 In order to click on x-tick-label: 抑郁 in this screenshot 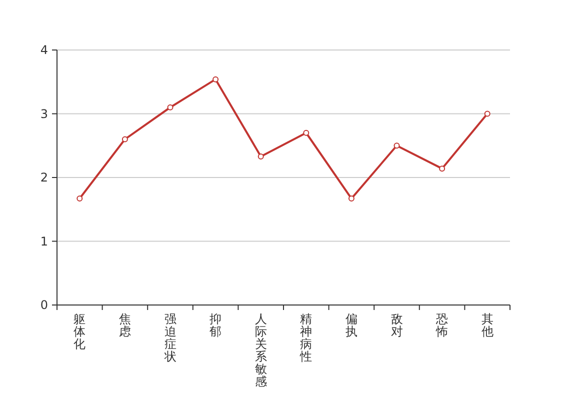, I will do `click(216, 325)`.